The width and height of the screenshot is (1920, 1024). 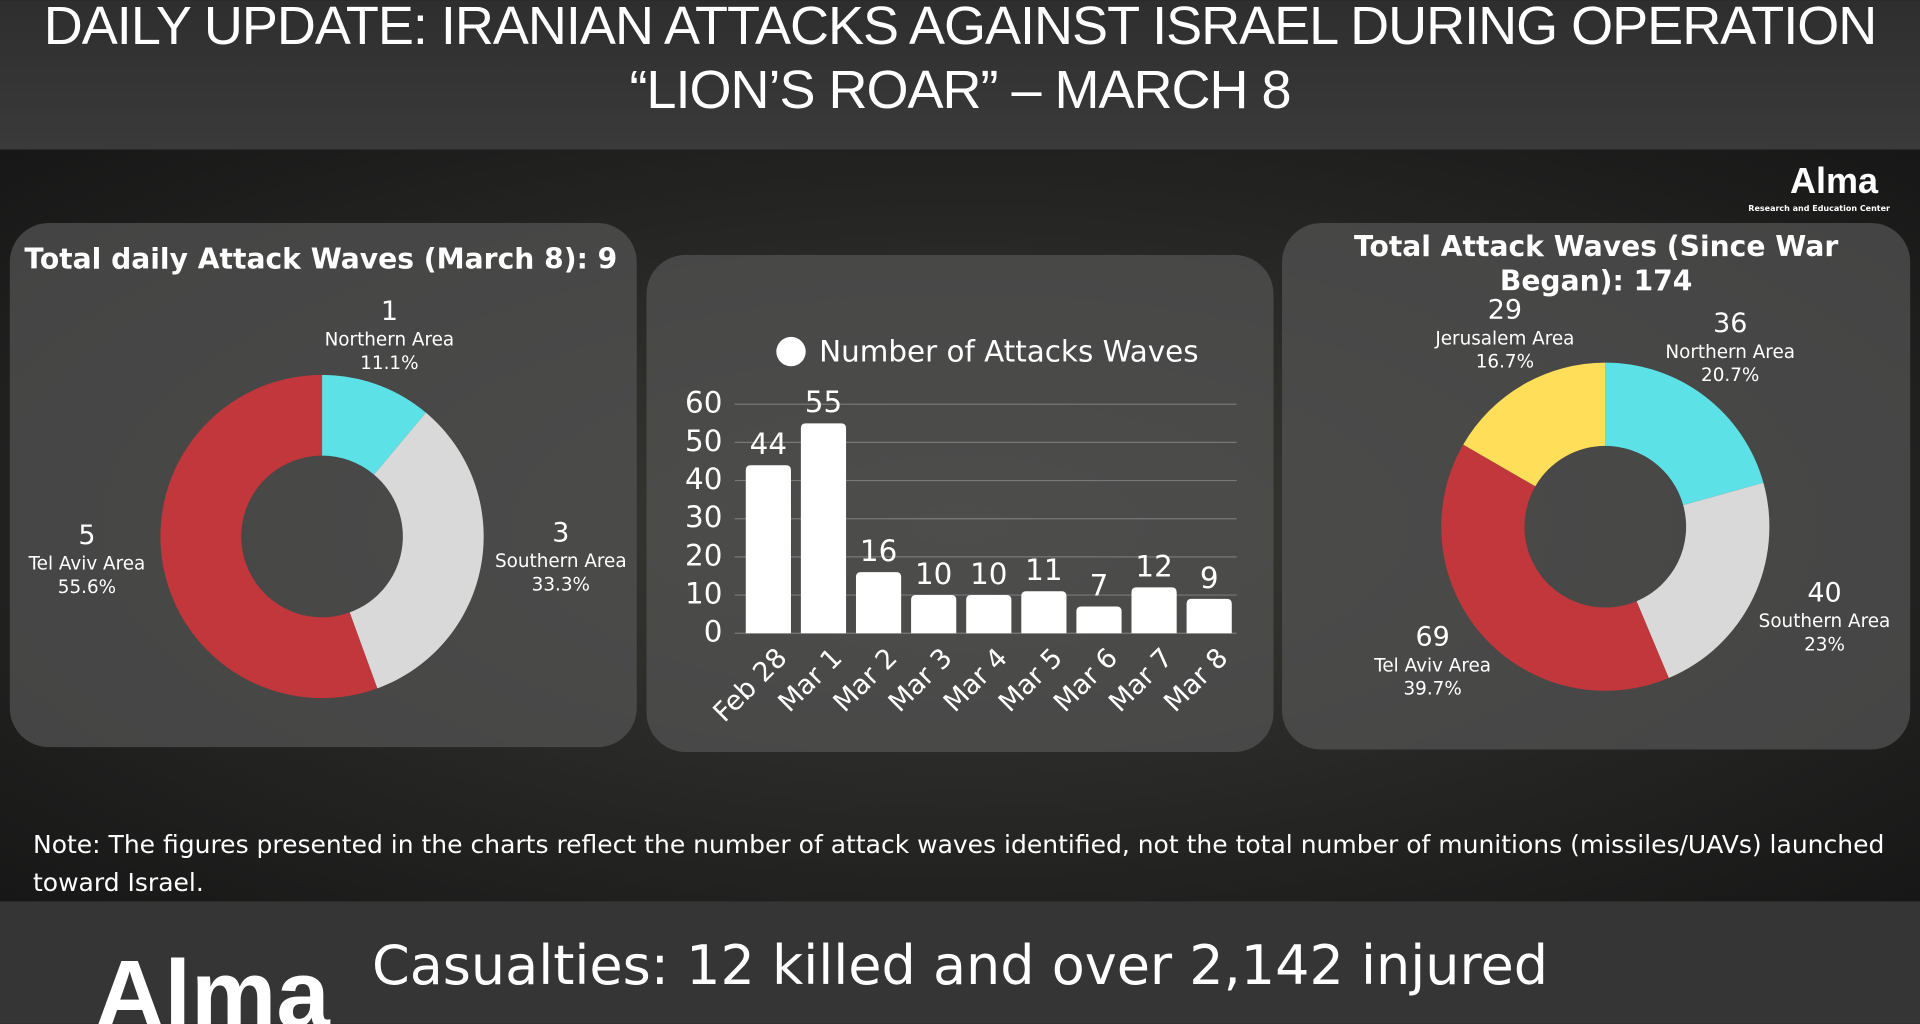 I want to click on data-label: 29, so click(x=1505, y=310).